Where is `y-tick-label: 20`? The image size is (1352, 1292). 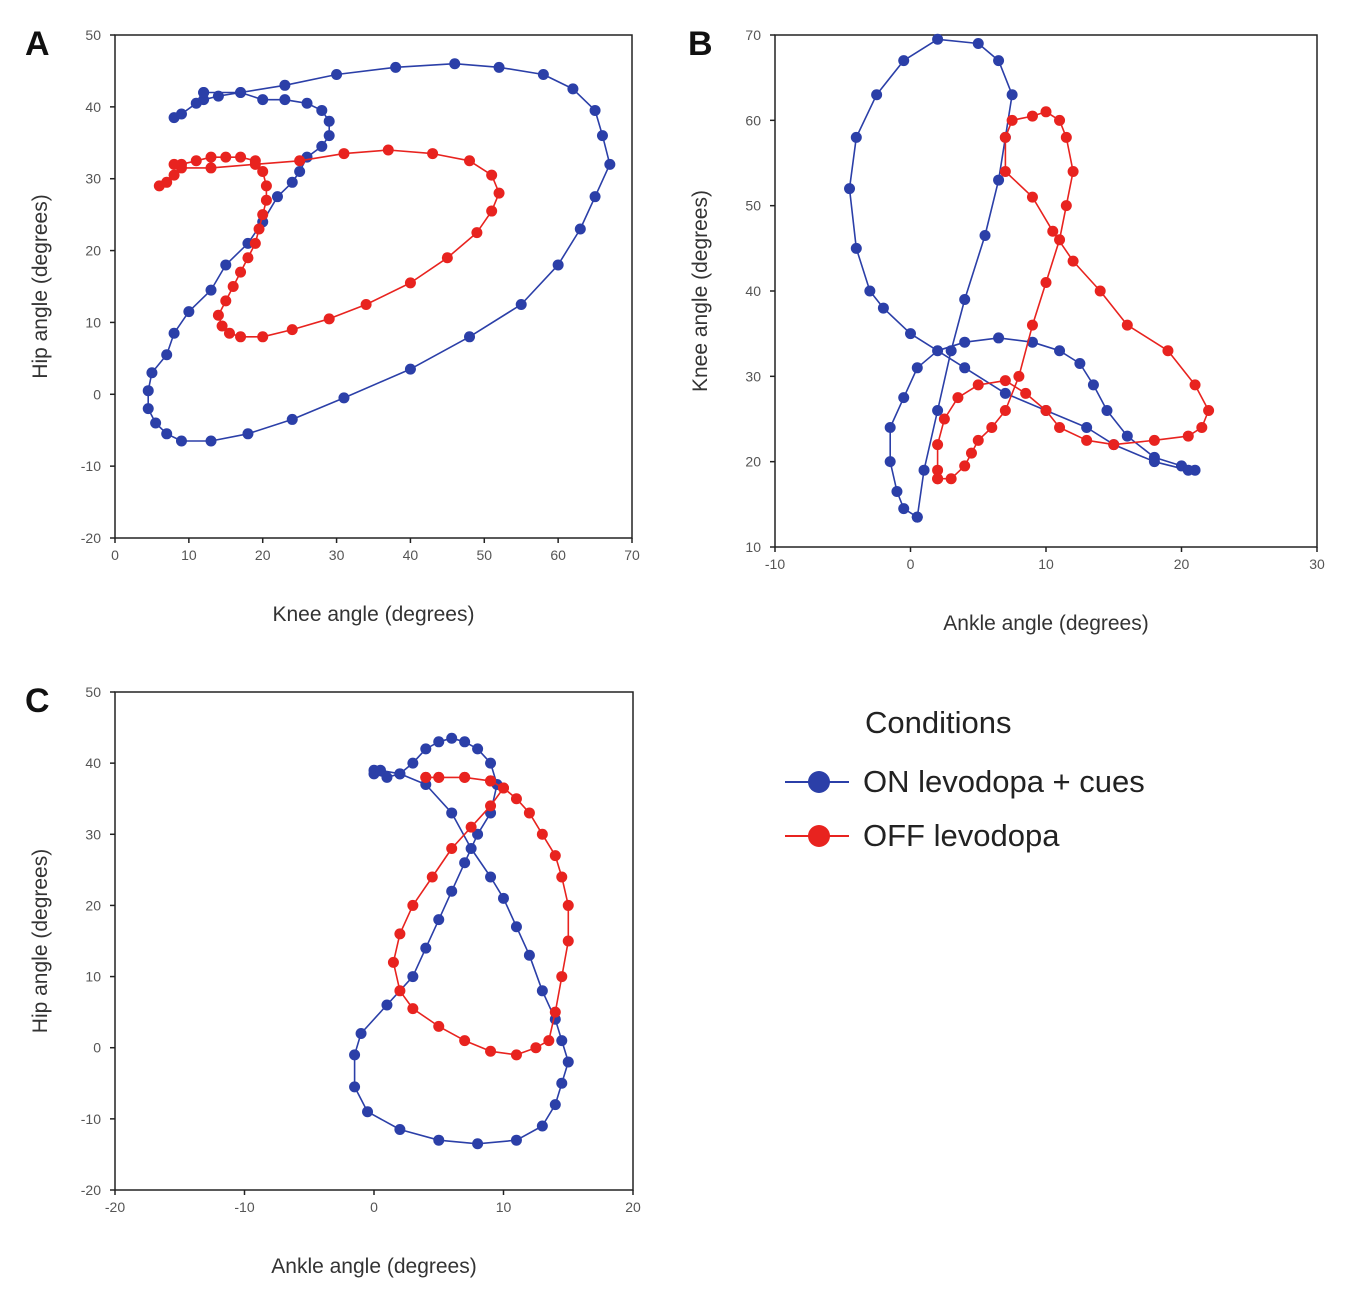 y-tick-label: 20 is located at coordinates (753, 462).